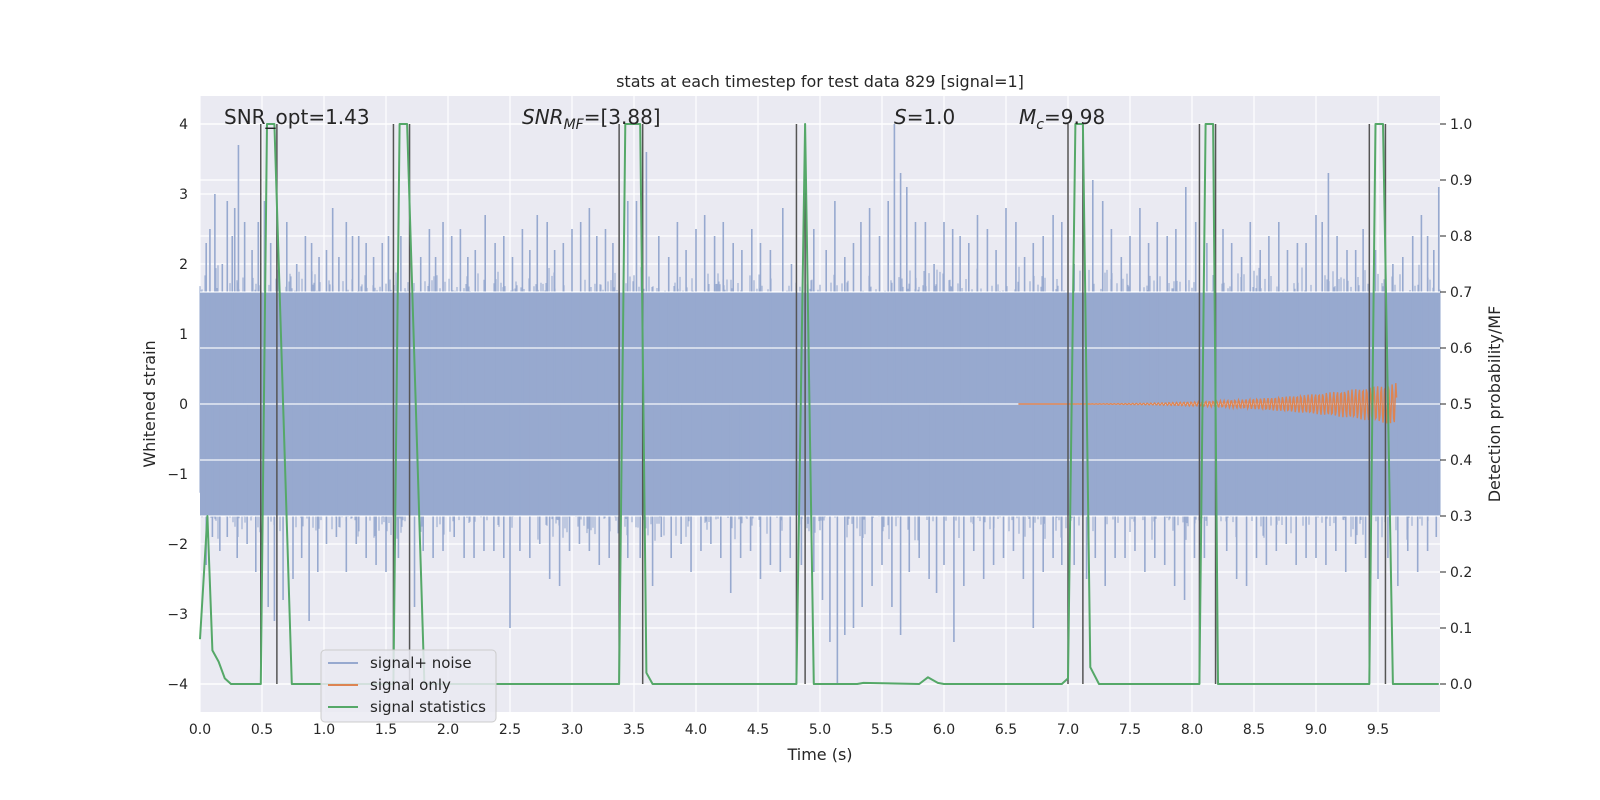 The image size is (1600, 800). What do you see at coordinates (183, 405) in the screenshot?
I see `left-y-tick-label: 0` at bounding box center [183, 405].